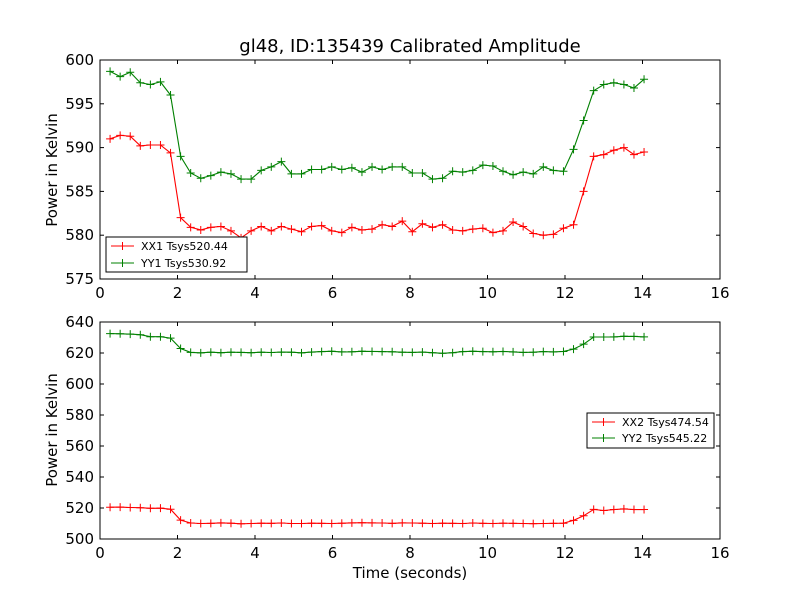 The width and height of the screenshot is (800, 600). Describe the element at coordinates (176, 254) in the screenshot. I see `top-legend: XX1 Tsys520.44 YY1 Tsys530.92` at that location.